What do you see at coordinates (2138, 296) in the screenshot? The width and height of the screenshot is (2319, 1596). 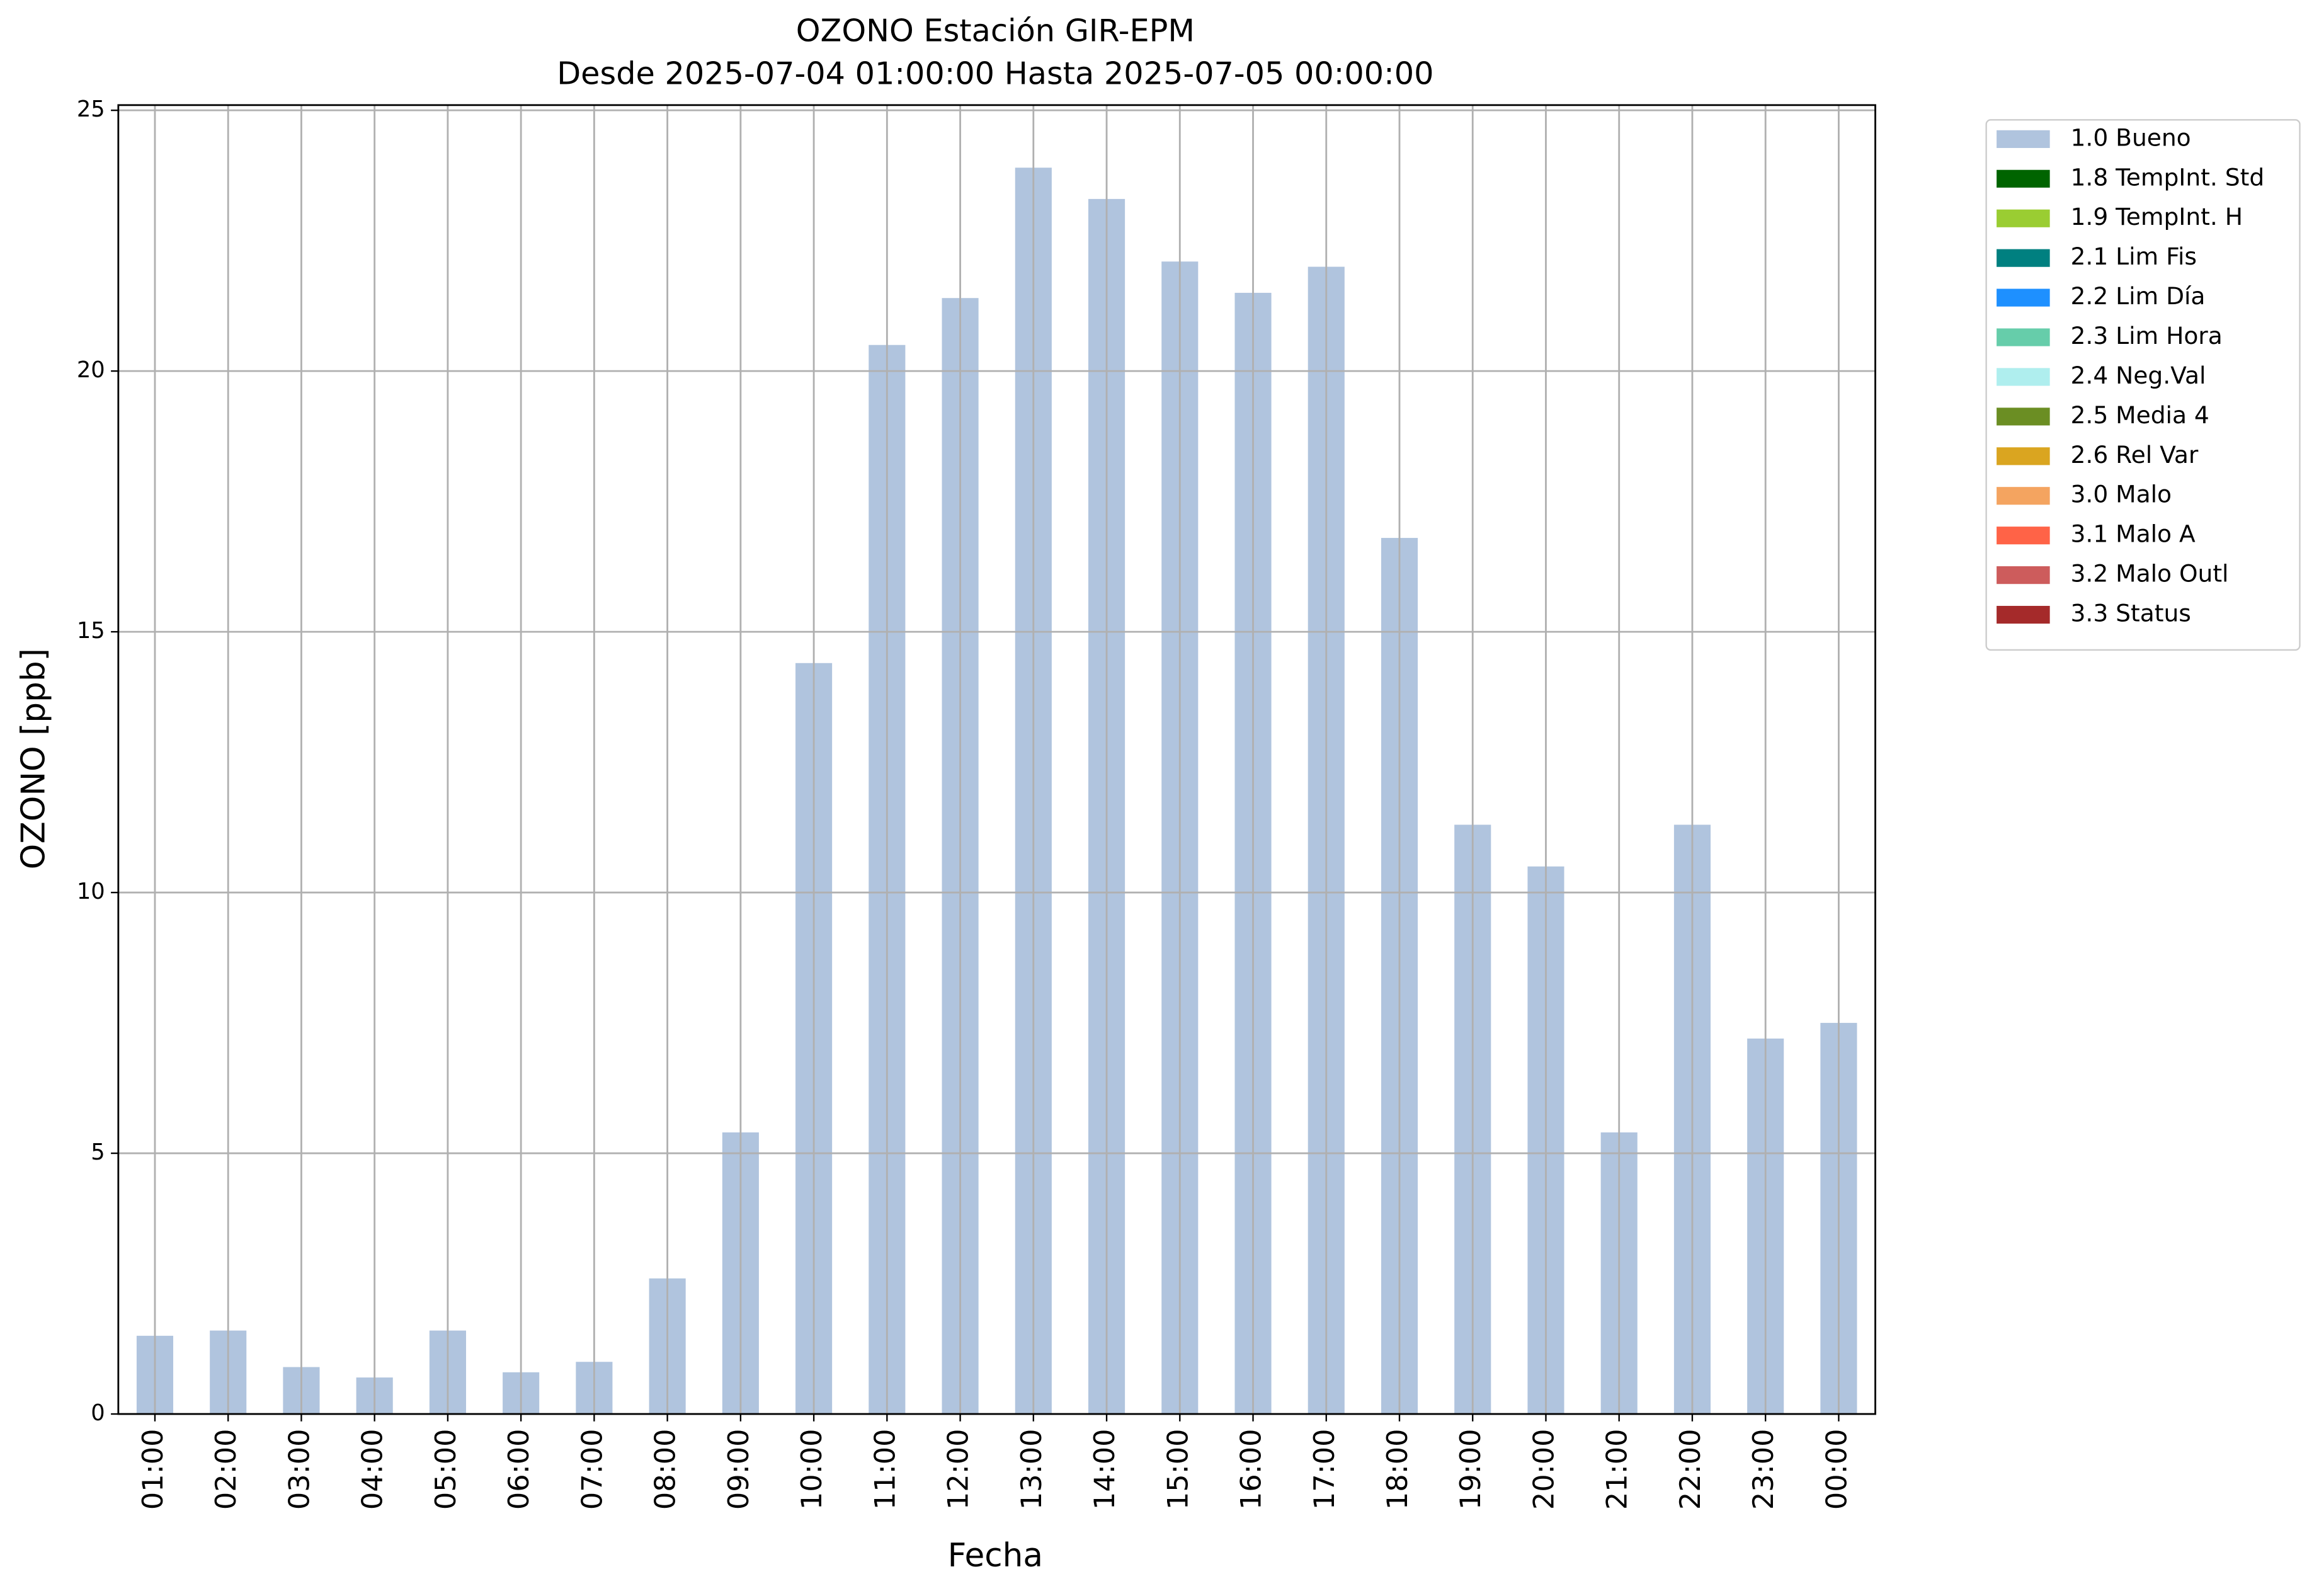 I see `legend-label: 2.2 Lim Día` at bounding box center [2138, 296].